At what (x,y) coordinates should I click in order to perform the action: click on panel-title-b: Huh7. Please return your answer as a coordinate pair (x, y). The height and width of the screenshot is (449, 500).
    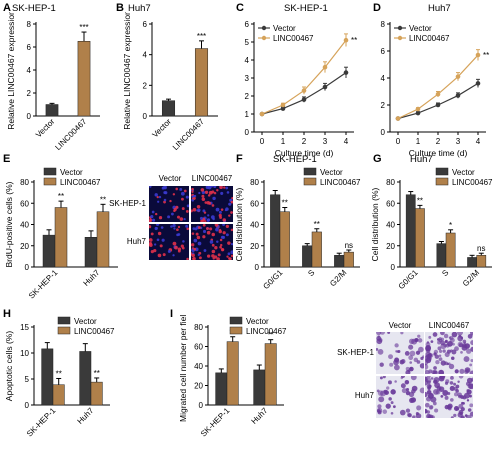
    Looking at the image, I should click on (139, 8).